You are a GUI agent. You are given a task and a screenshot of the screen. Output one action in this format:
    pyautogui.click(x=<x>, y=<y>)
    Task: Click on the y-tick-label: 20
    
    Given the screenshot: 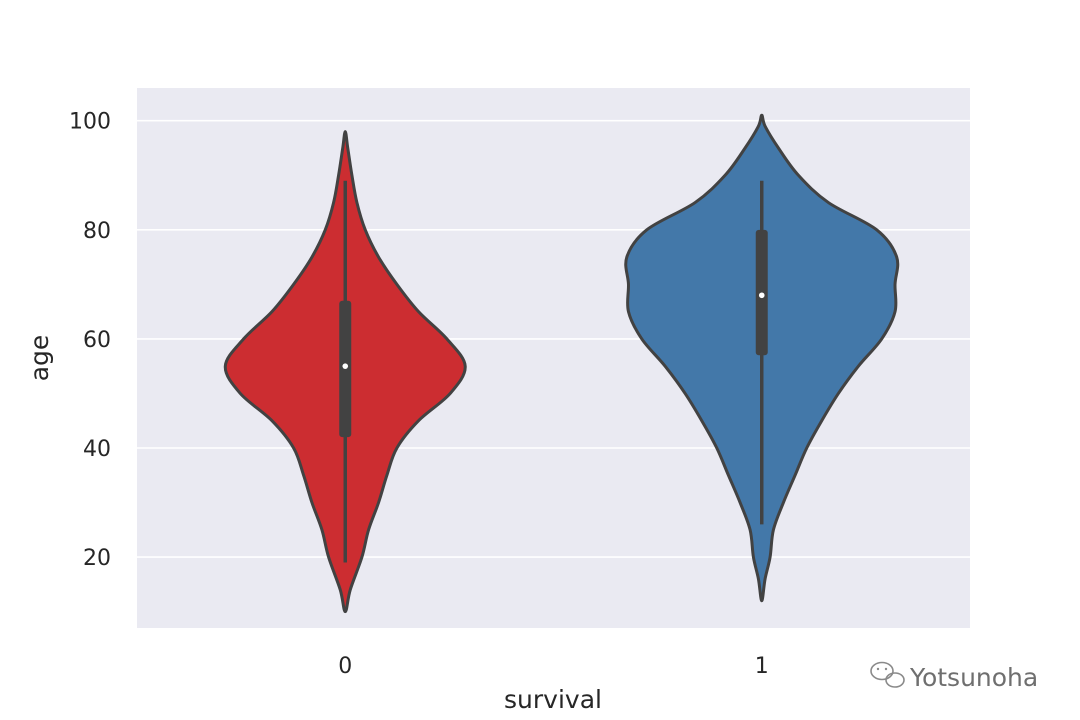 What is the action you would take?
    pyautogui.click(x=97, y=558)
    